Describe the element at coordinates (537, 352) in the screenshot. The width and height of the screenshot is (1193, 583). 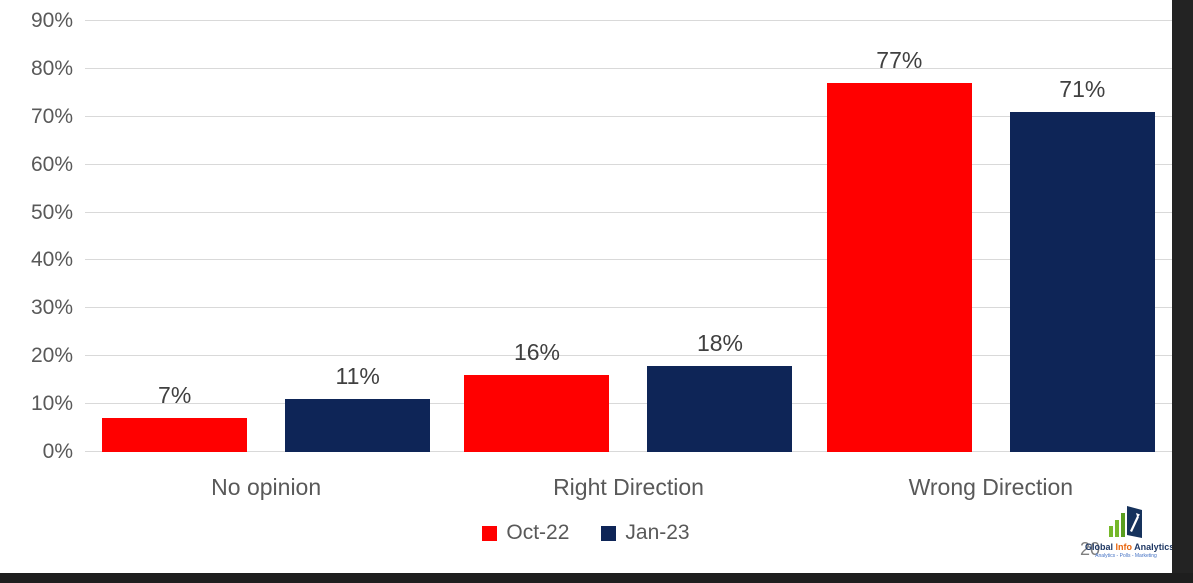
I see `bar-value-label: 16%` at that location.